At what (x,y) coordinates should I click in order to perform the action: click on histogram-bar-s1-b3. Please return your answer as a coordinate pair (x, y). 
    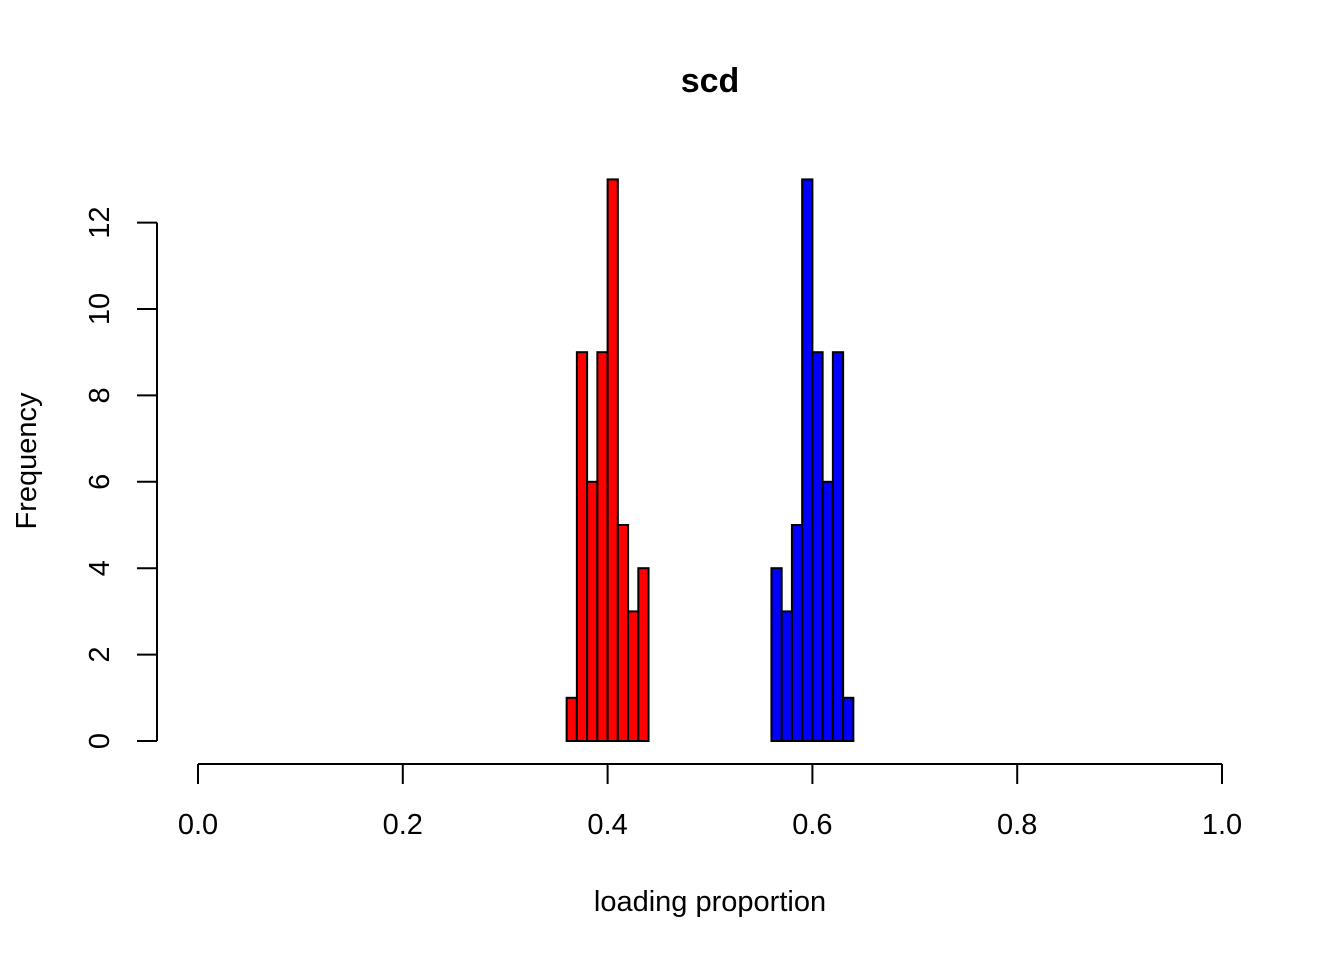
    Looking at the image, I should click on (807, 460).